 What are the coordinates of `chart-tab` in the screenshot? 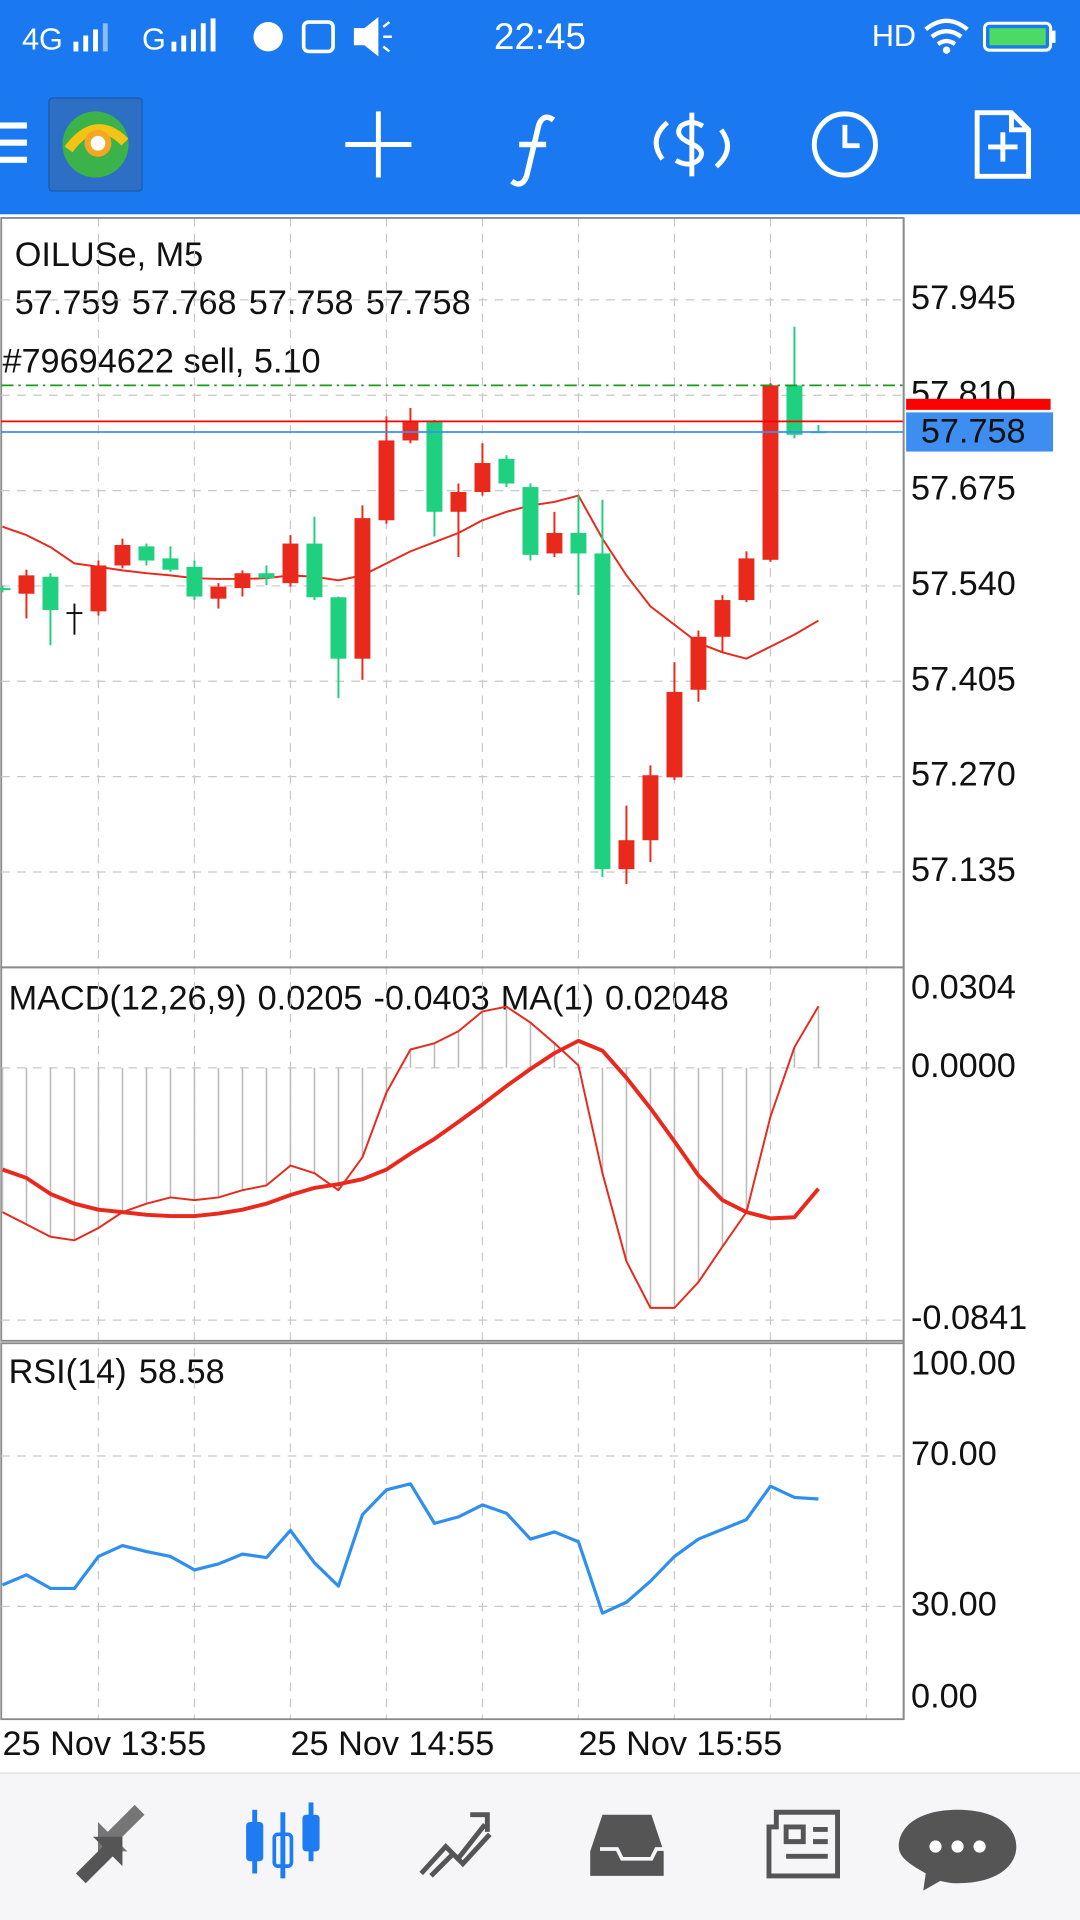 It's located at (283, 1840).